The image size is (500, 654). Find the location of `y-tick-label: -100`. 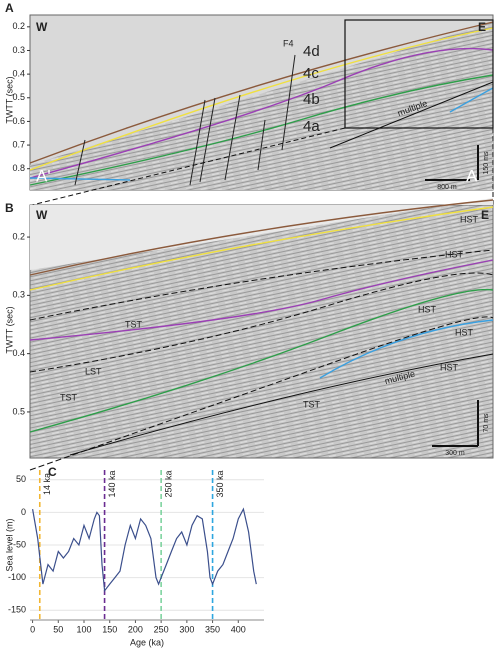

y-tick-label: -100 is located at coordinates (17, 577).